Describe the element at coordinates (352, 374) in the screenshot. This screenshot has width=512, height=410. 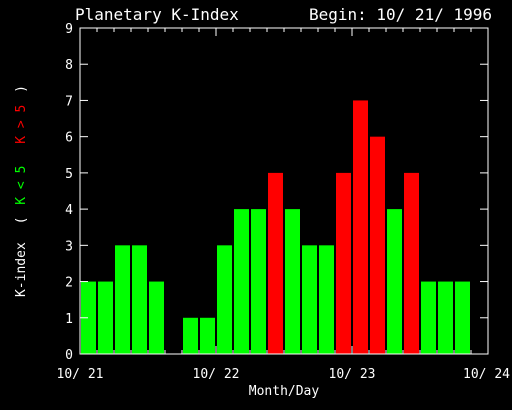
I see `x-tick-label-2: 10/ 23` at that location.